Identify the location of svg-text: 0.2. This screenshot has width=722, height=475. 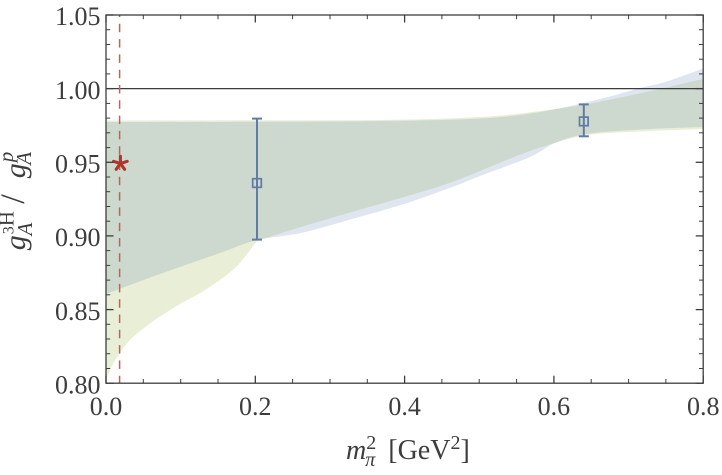
(255, 406).